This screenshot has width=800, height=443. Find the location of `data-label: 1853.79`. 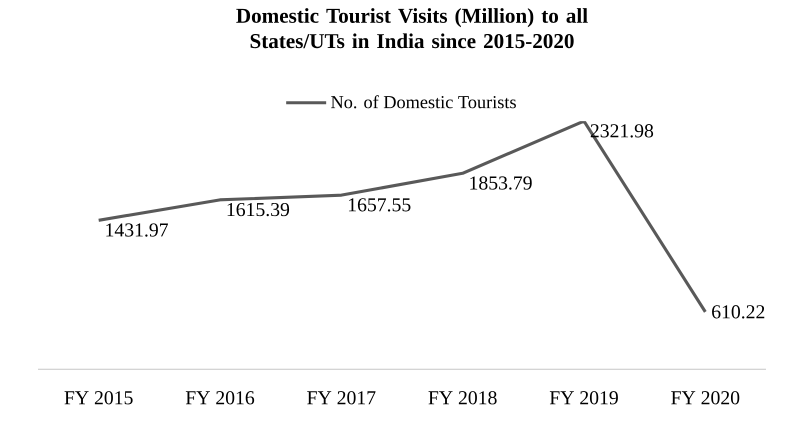

data-label: 1853.79 is located at coordinates (501, 183).